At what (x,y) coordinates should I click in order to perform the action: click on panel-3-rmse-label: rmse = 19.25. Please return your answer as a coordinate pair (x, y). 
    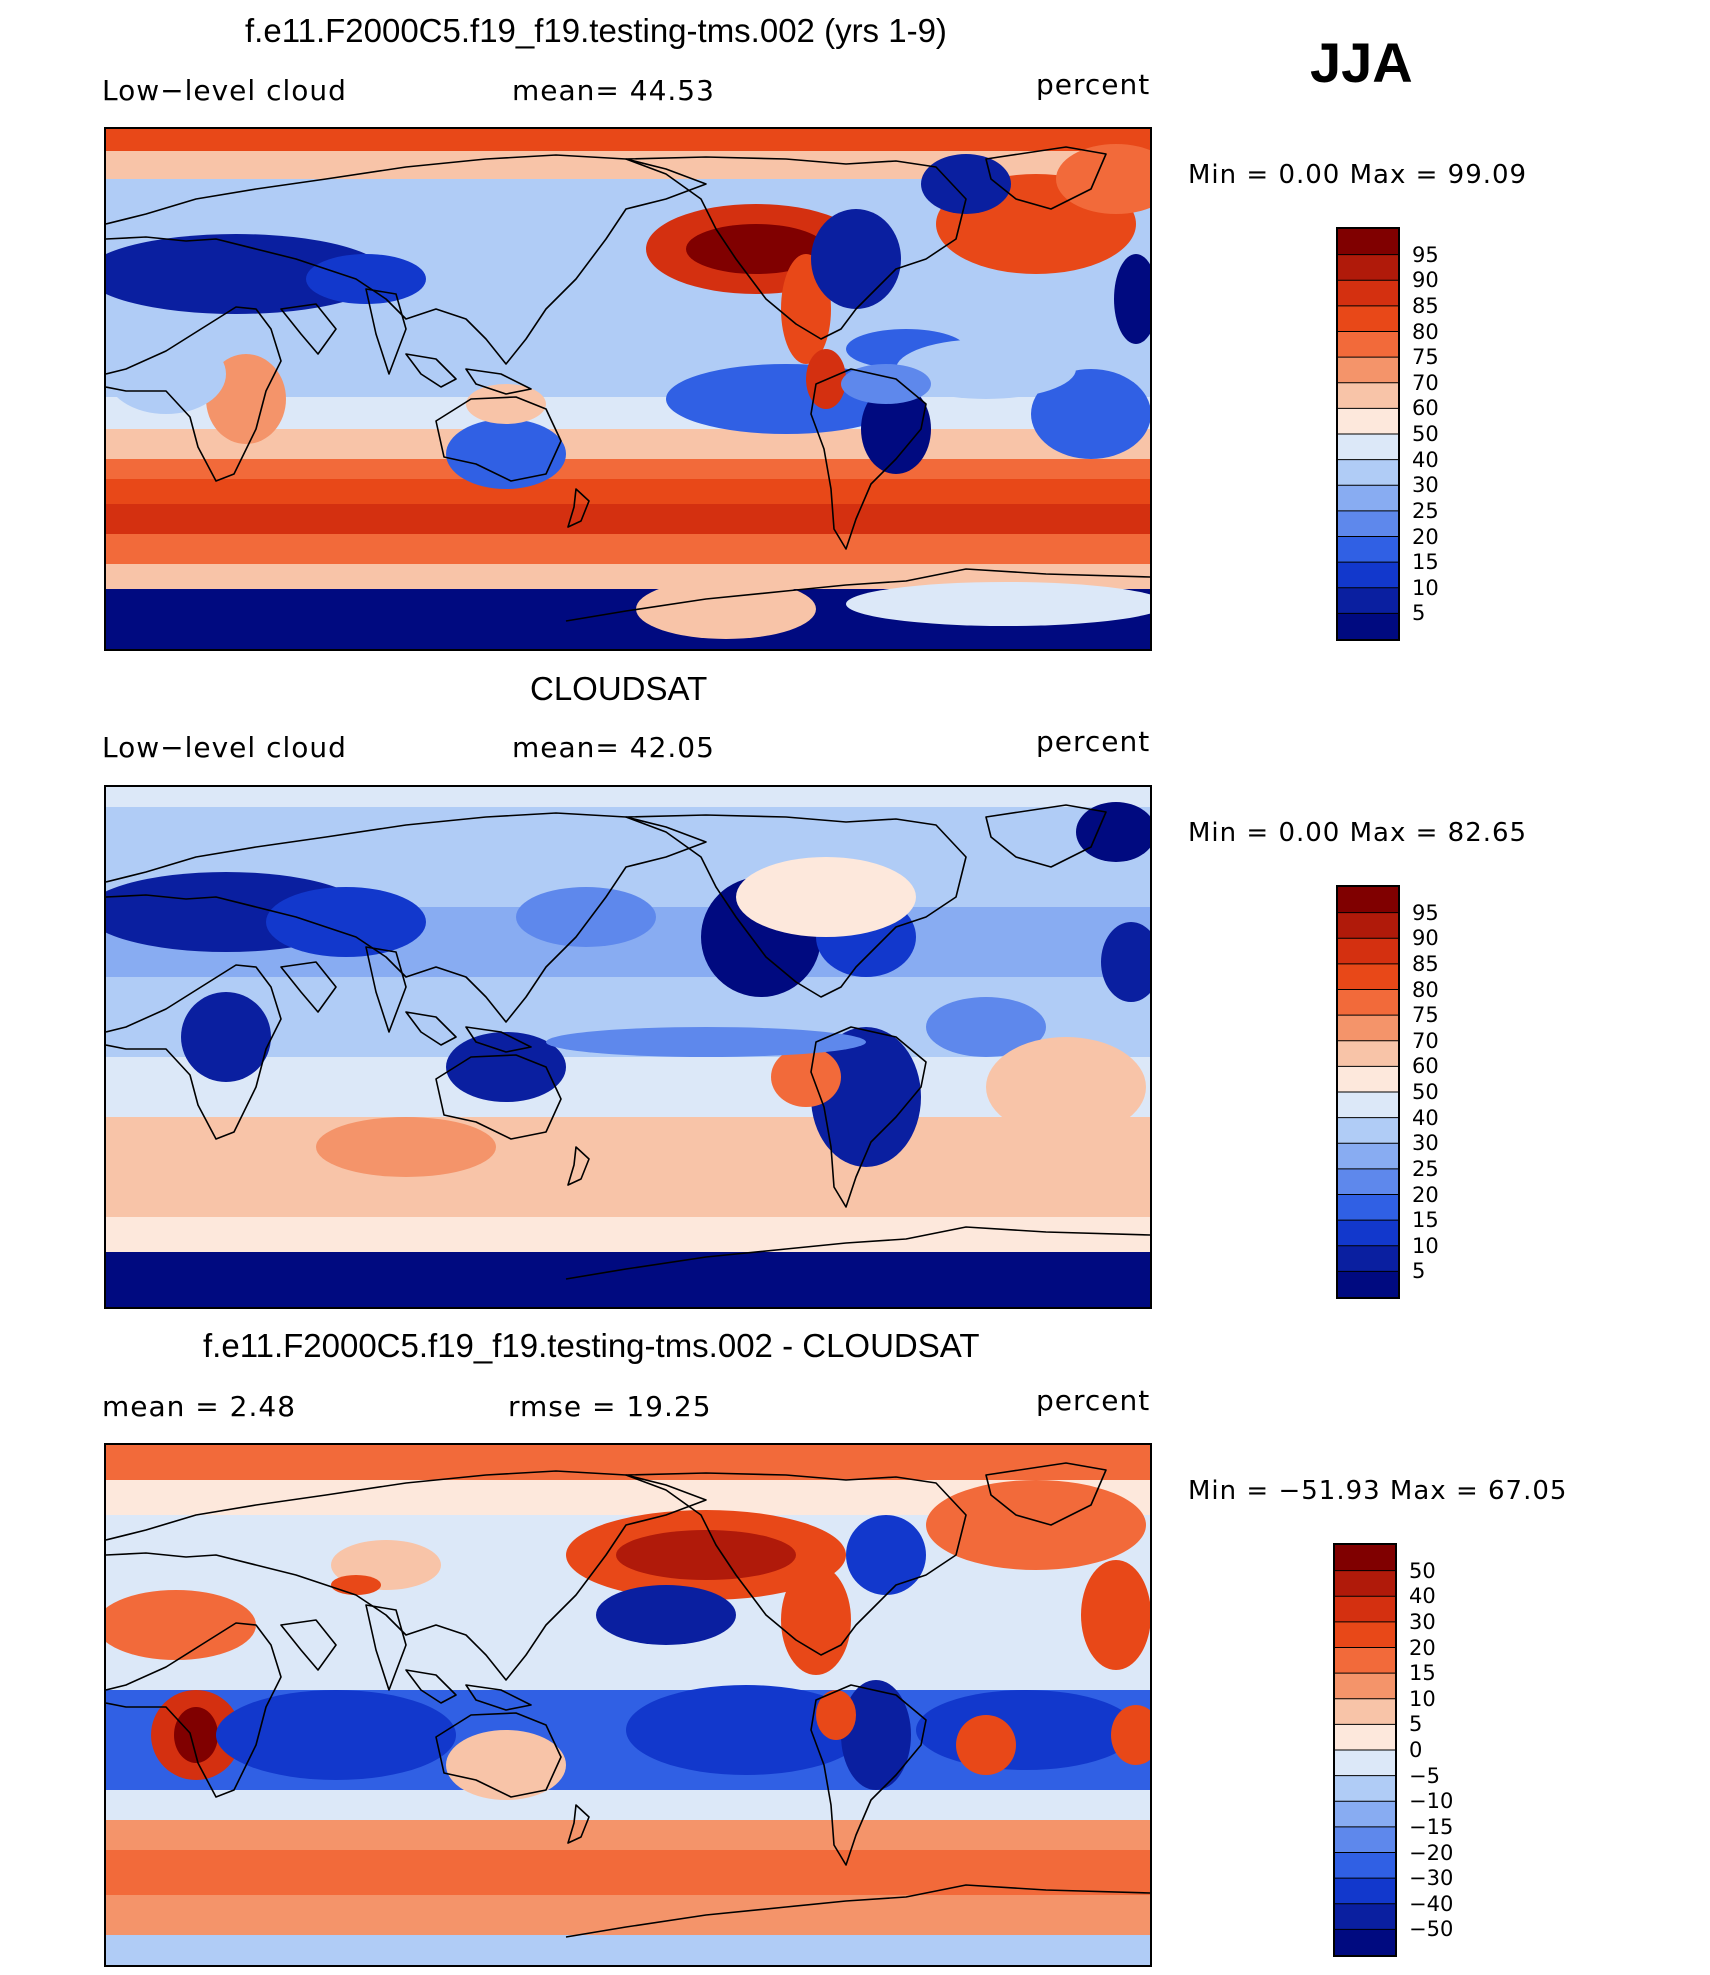
    Looking at the image, I should click on (610, 1406).